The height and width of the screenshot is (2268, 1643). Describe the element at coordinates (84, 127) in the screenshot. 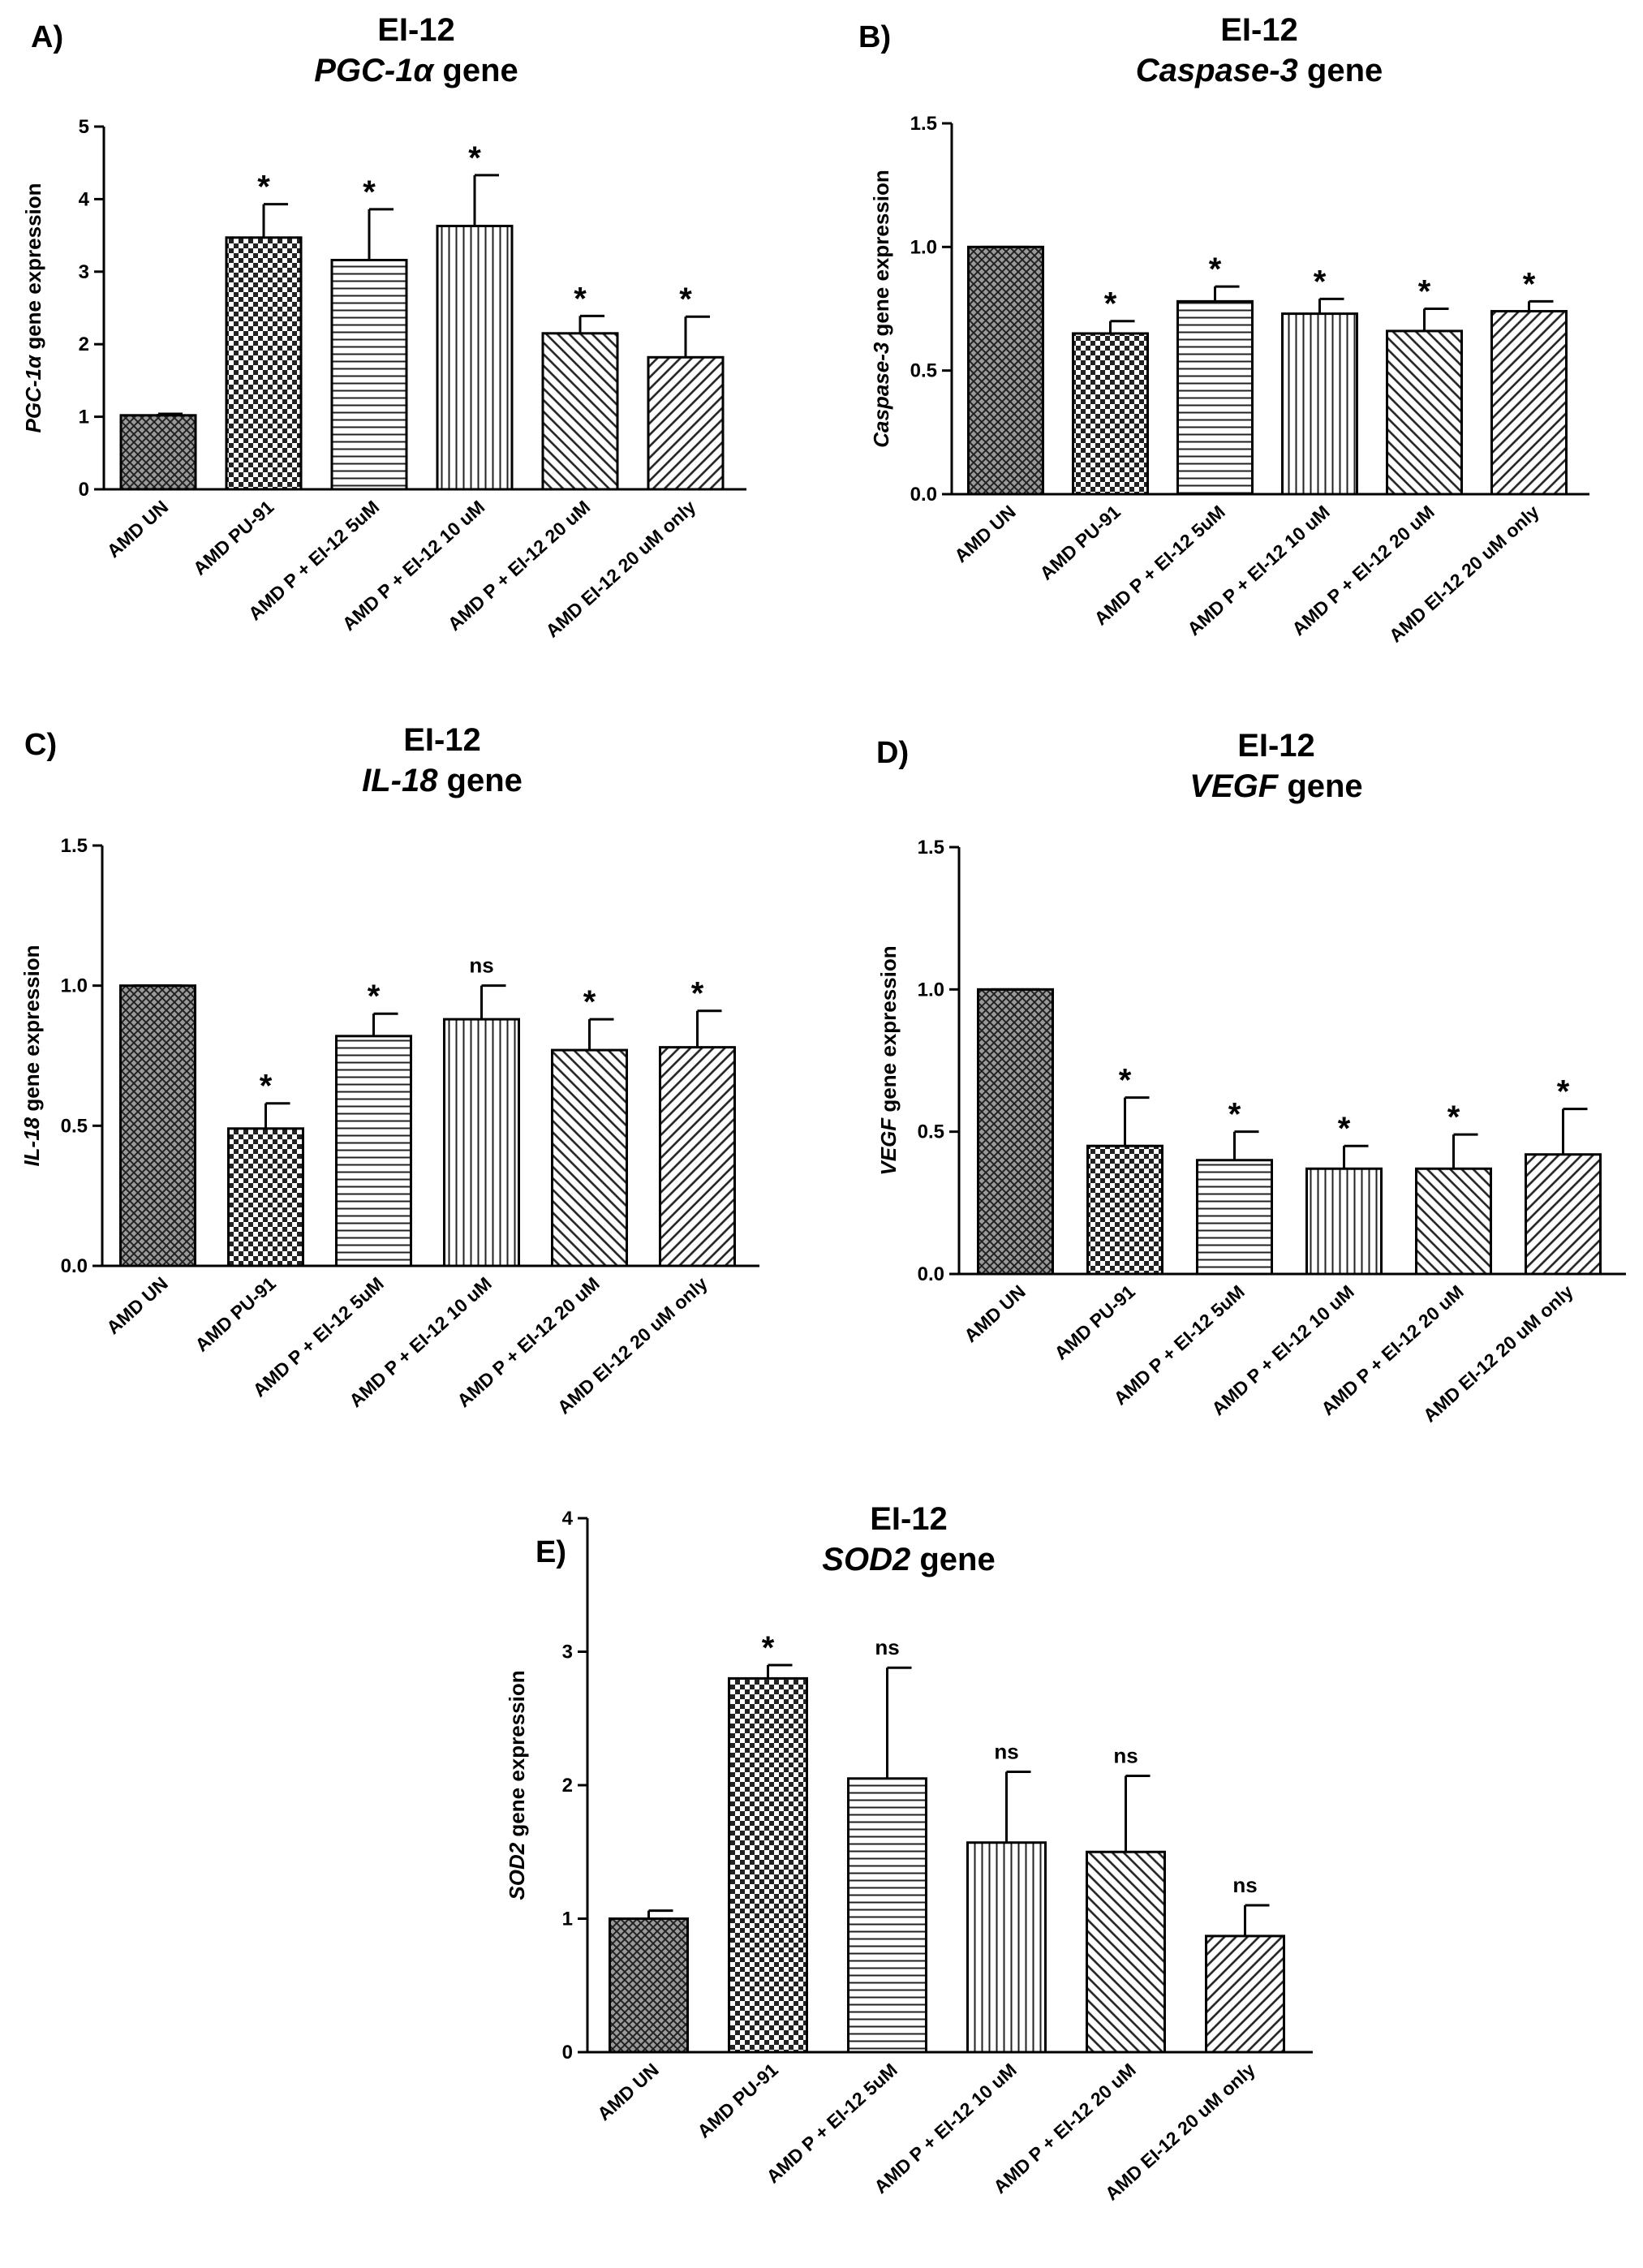

I see `y-tick-label: 5` at that location.